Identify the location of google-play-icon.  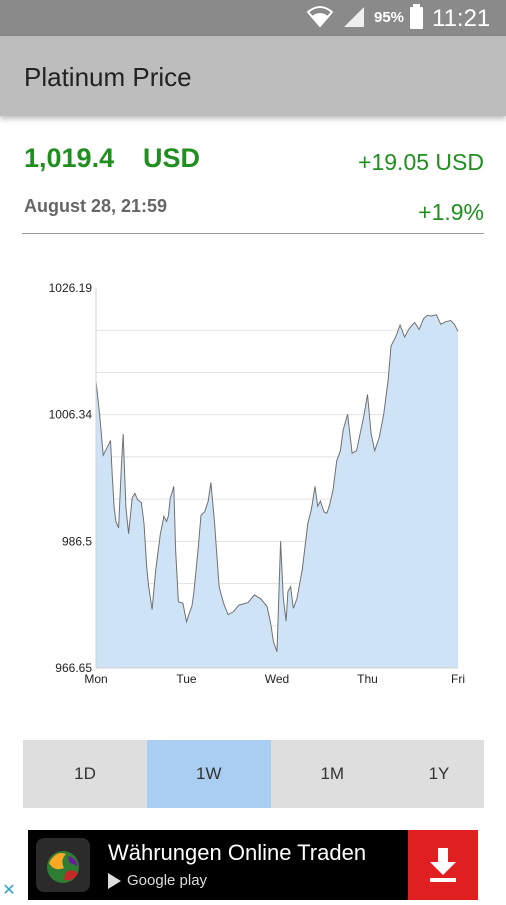
(114, 881).